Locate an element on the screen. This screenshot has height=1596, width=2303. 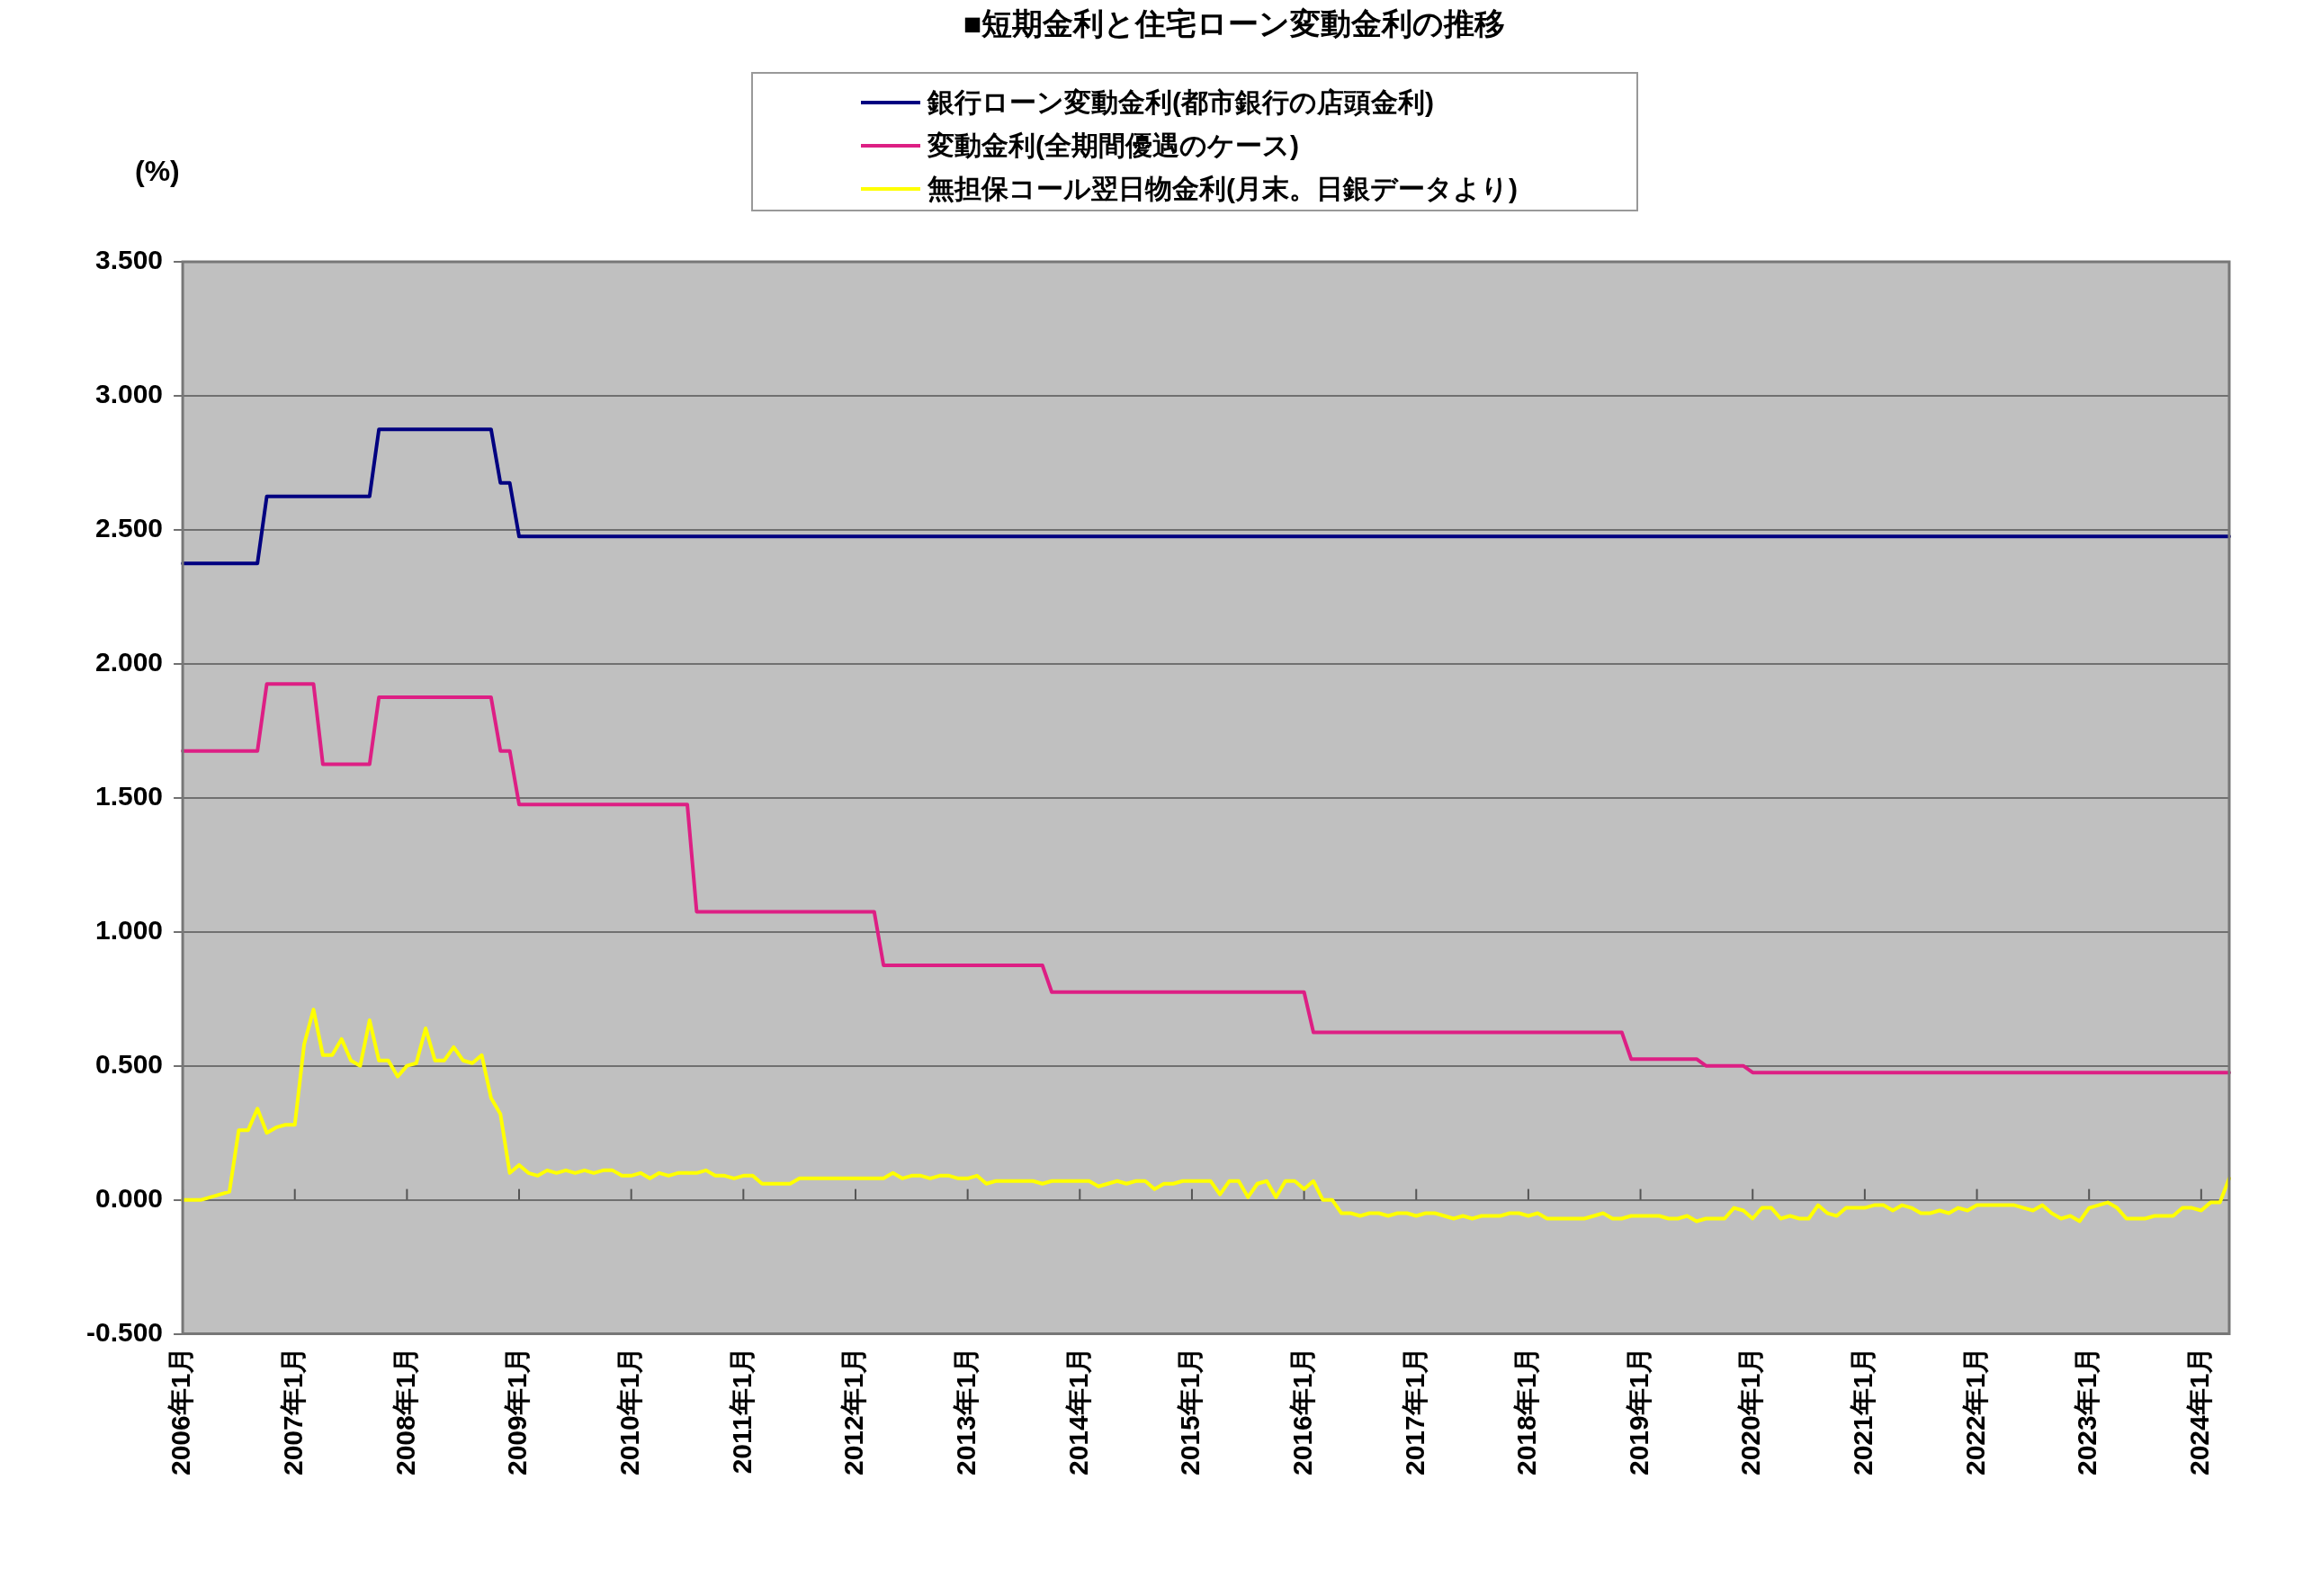
y-tick-label: 0.500 is located at coordinates (129, 1063).